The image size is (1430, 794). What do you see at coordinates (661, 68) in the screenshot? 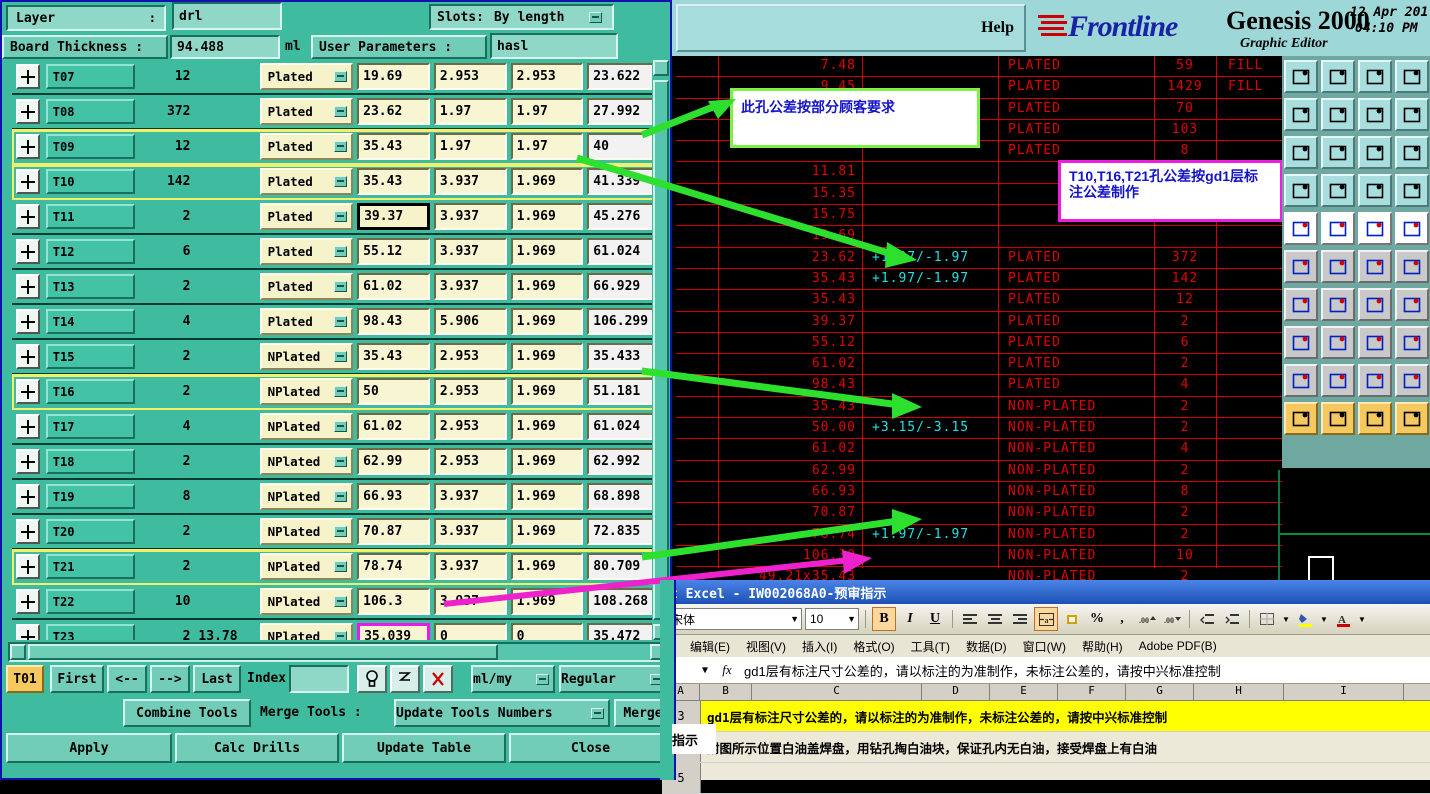
I see `scroll-up-arrow-icon` at bounding box center [661, 68].